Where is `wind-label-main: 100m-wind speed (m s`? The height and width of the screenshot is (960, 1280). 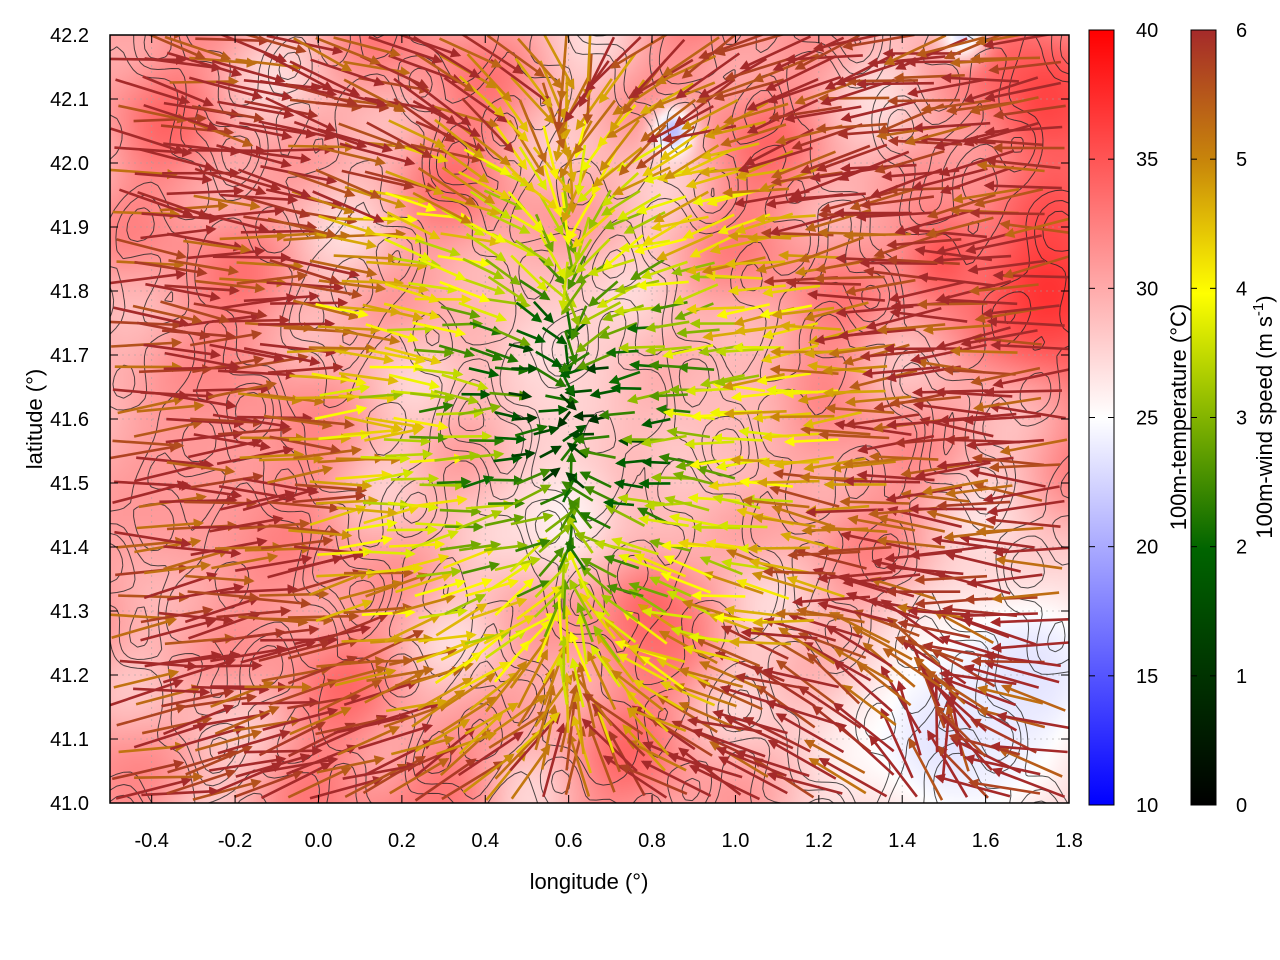 wind-label-main: 100m-wind speed (m s is located at coordinates (1264, 427).